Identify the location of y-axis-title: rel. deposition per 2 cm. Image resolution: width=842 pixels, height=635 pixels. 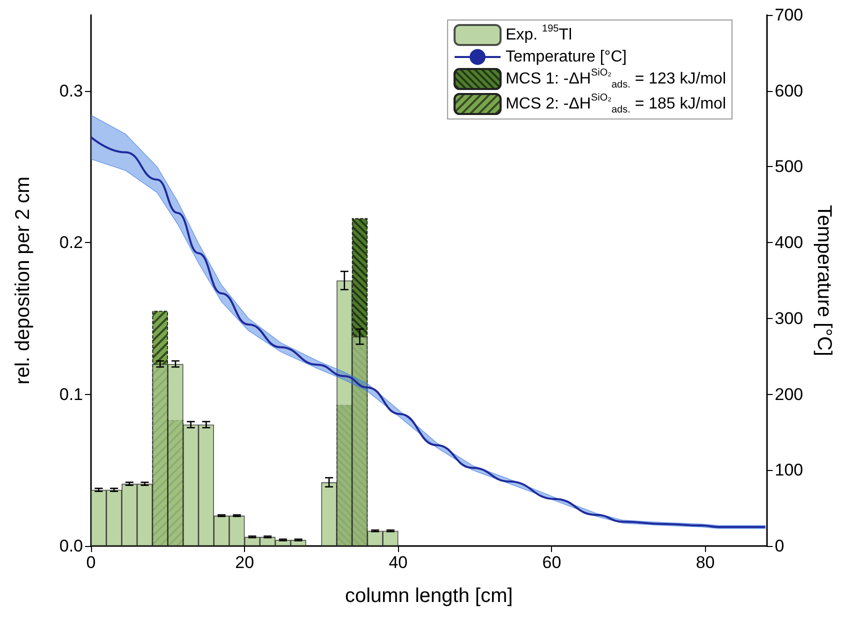
(23, 280).